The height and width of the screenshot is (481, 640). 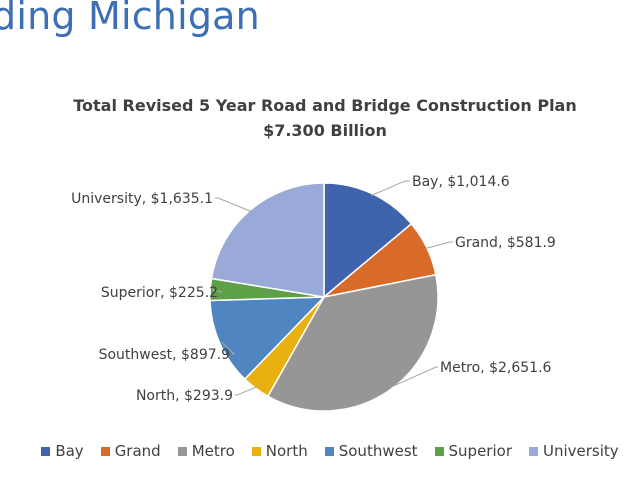 I want to click on data-label-superior: Superior, $225.2, so click(x=159, y=293).